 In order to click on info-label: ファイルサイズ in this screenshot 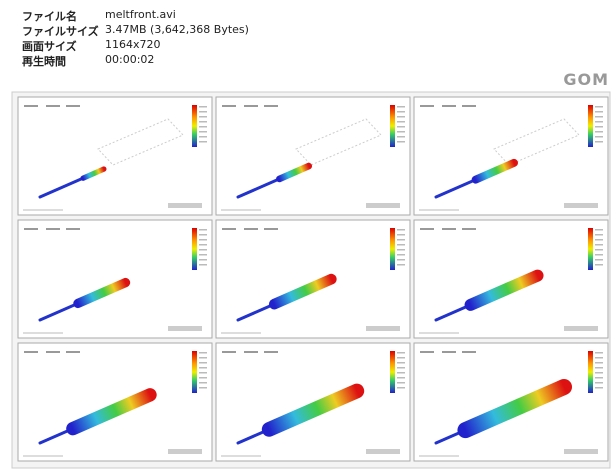, I will do `click(60, 31)`.